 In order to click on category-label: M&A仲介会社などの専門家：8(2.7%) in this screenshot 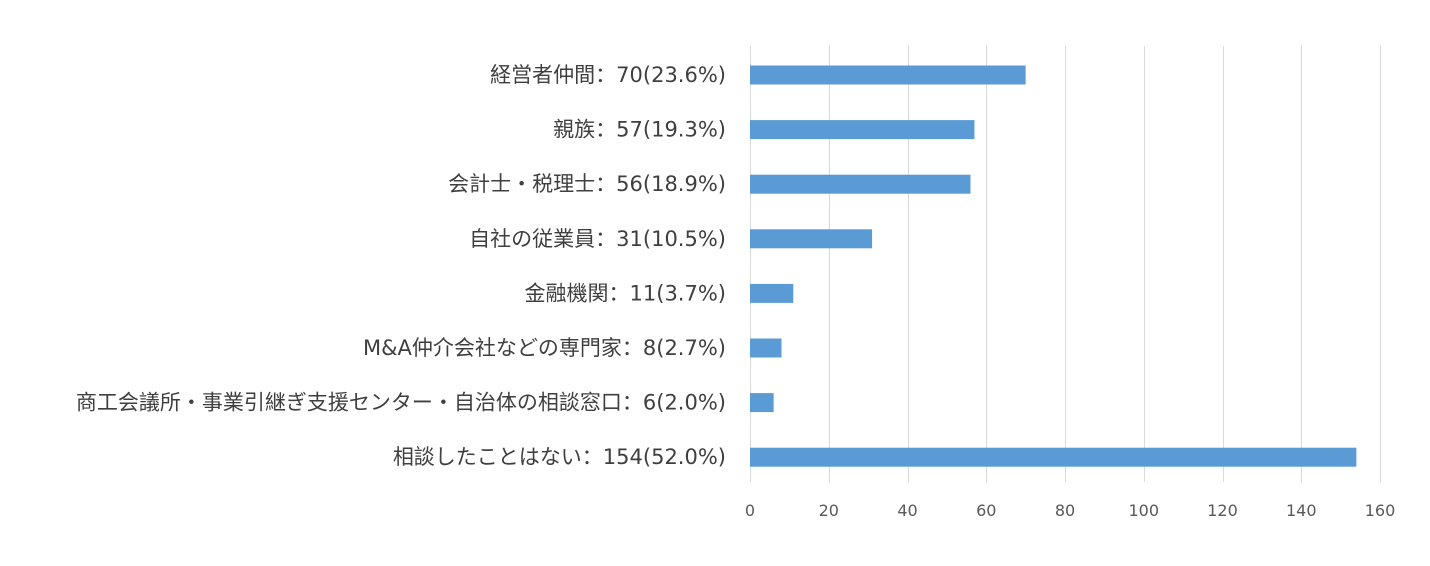, I will do `click(544, 348)`.